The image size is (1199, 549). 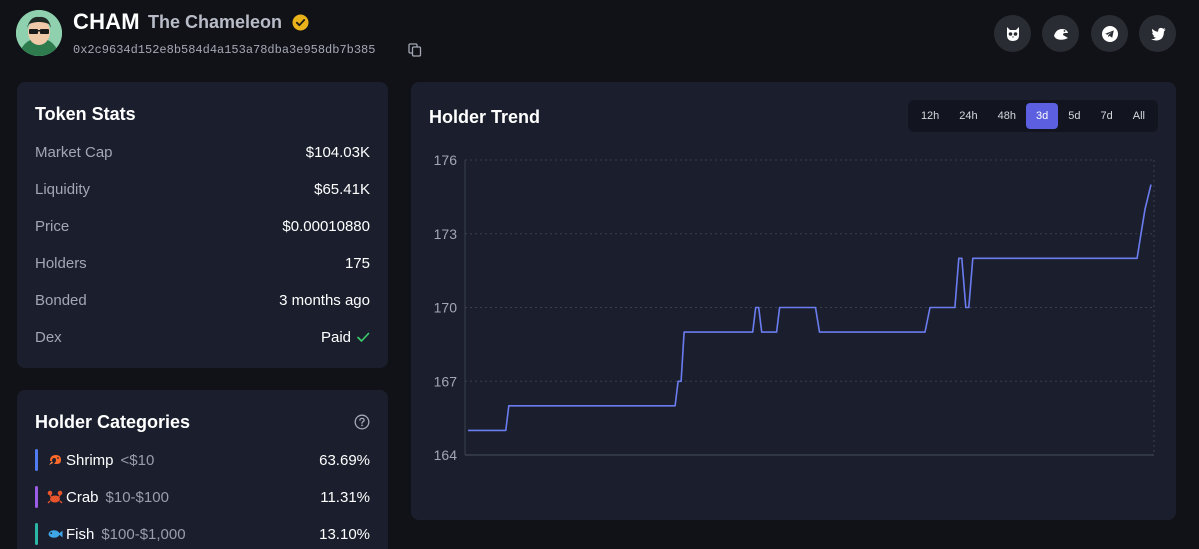 What do you see at coordinates (1007, 116) in the screenshot?
I see `tab-48h: 48h` at bounding box center [1007, 116].